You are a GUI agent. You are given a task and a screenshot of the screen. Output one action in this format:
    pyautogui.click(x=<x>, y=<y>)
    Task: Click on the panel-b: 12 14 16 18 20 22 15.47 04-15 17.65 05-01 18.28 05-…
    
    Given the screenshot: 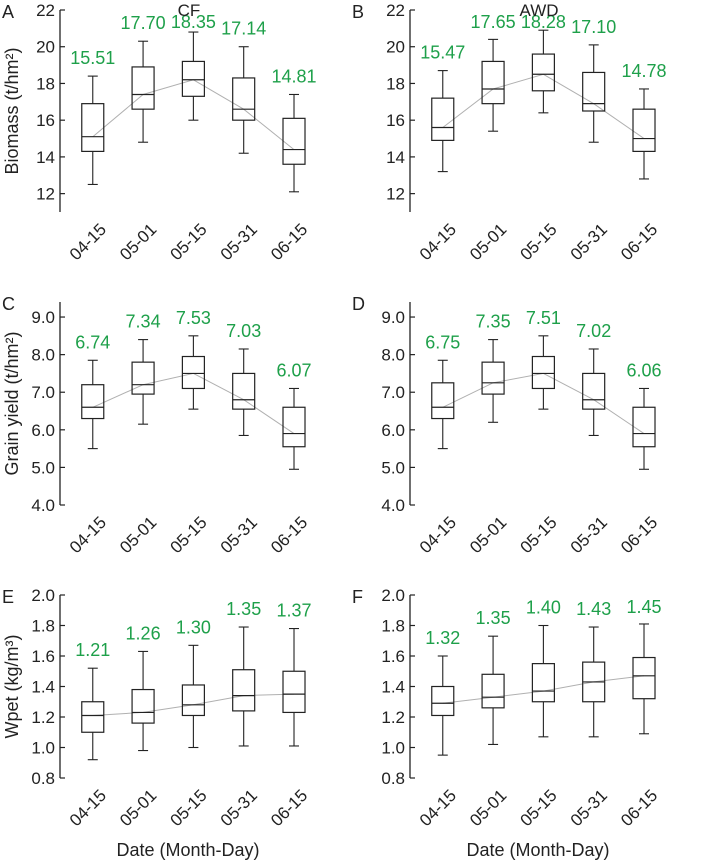 What is the action you would take?
    pyautogui.click(x=509, y=132)
    